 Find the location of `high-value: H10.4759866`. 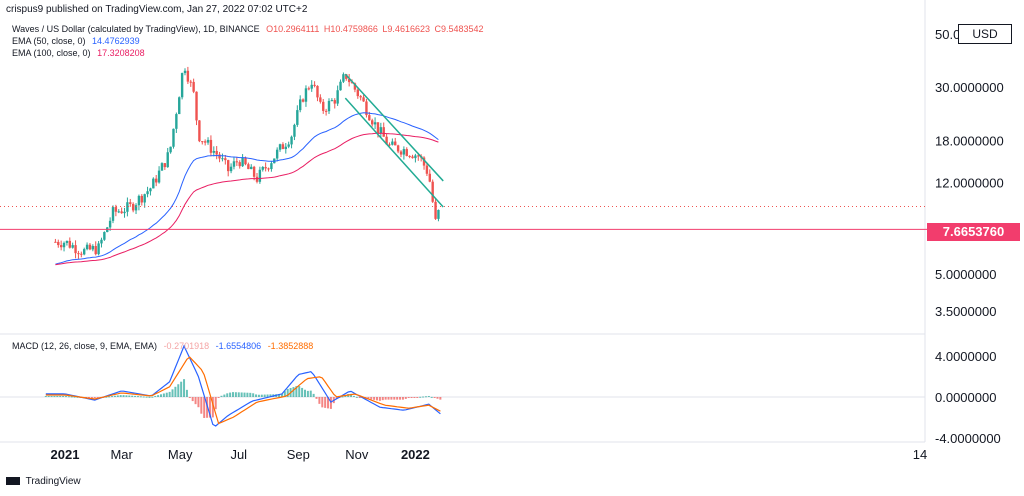

high-value: H10.4759866 is located at coordinates (350, 29).